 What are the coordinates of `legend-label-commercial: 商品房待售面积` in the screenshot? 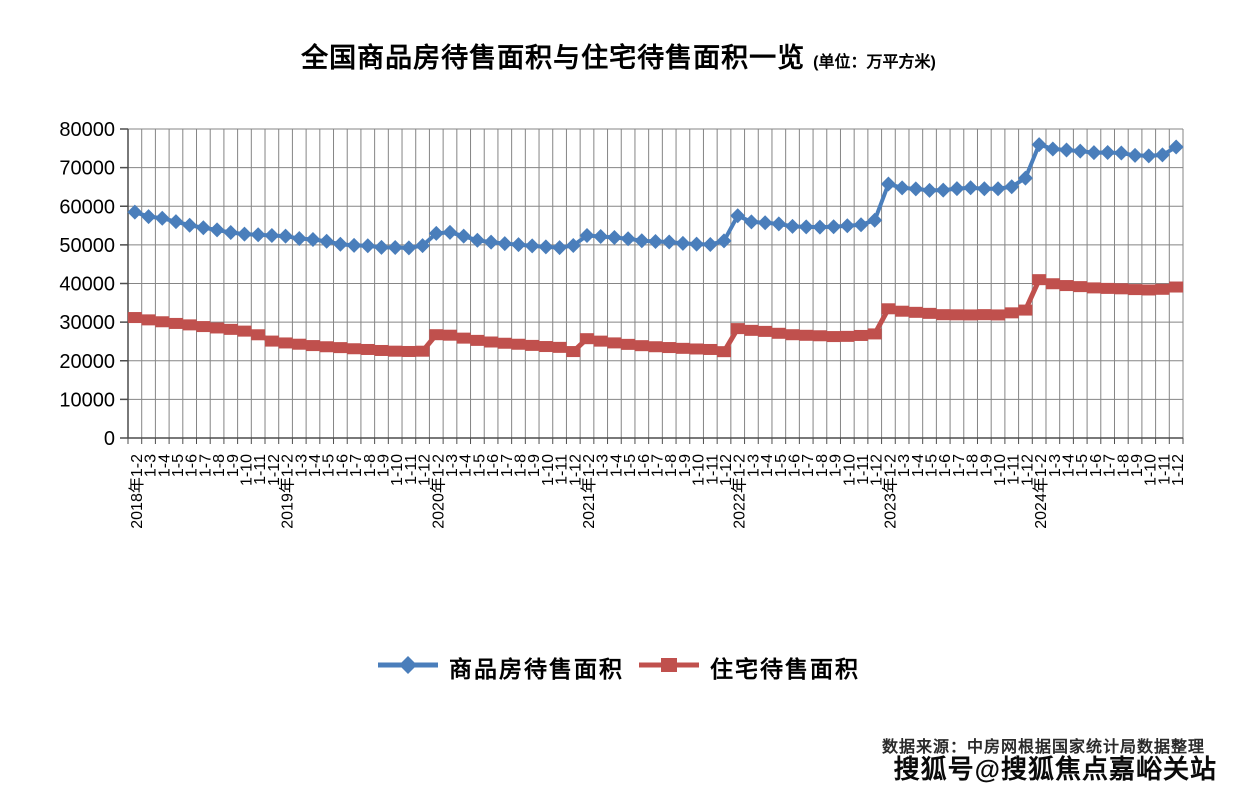 It's located at (536, 669).